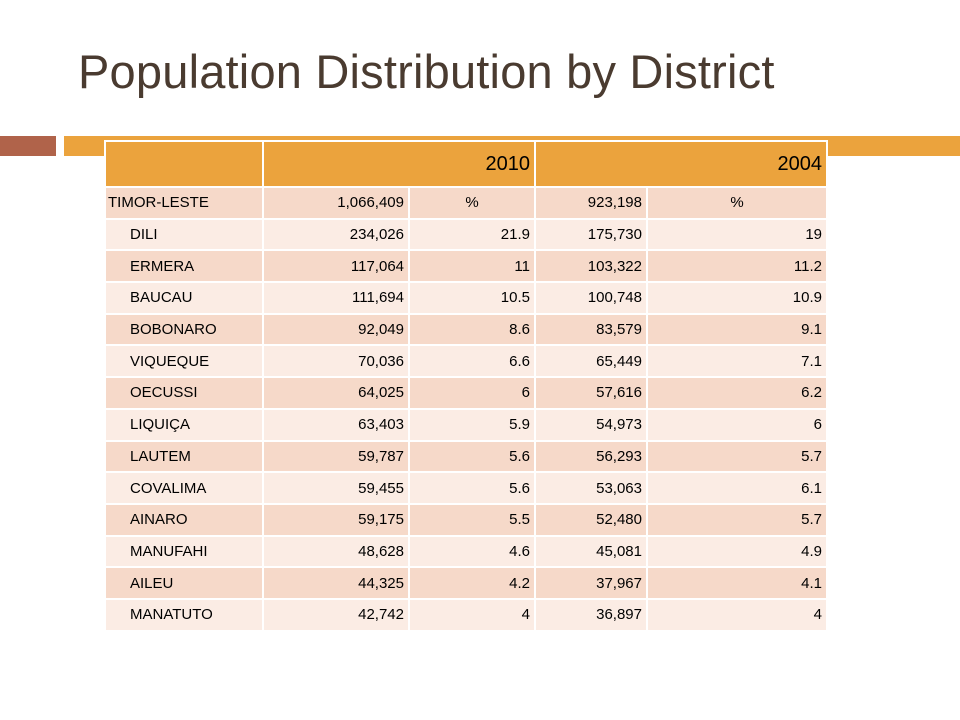  I want to click on table-row: MANUFAHI 48,628 4.6 45,081 4.9, so click(466, 551).